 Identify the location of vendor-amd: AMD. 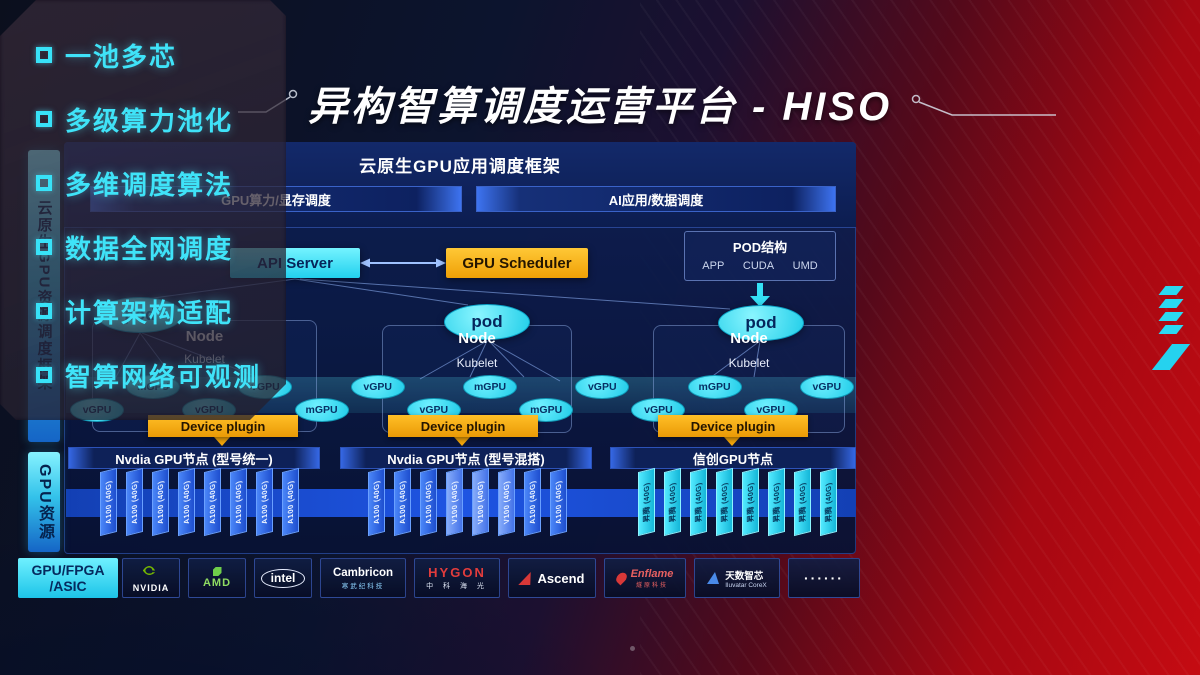
(217, 578).